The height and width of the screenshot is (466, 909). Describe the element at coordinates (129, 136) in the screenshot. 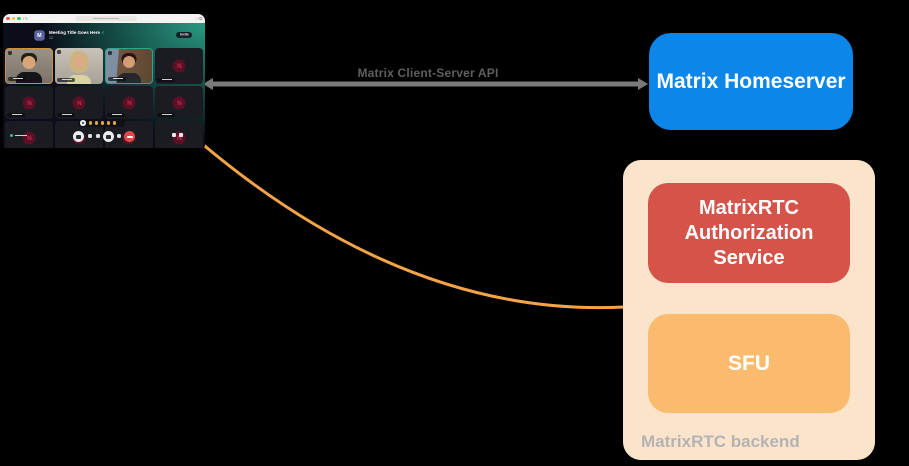

I see `hangup-button` at that location.